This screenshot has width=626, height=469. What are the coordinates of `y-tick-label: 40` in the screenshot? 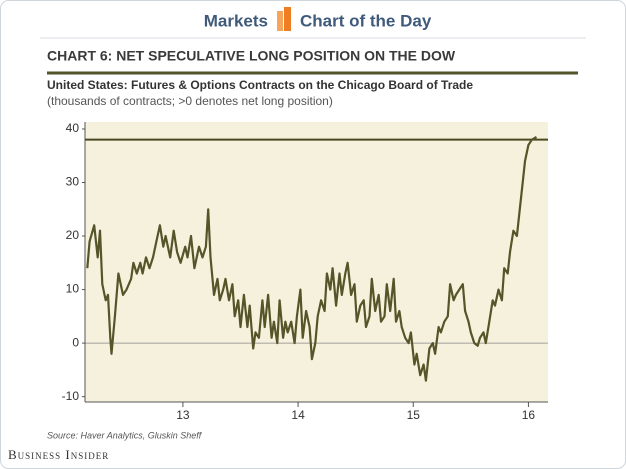 It's located at (73, 128).